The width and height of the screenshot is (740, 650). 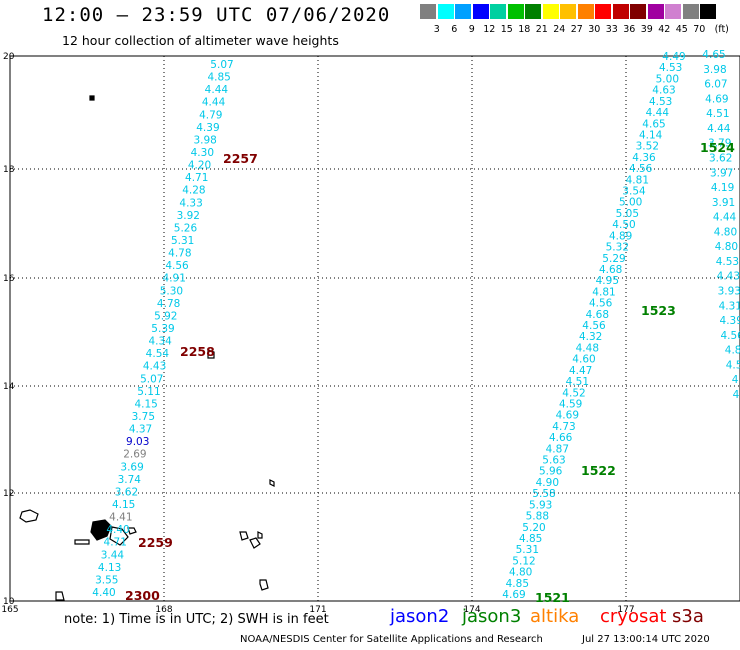 I want to click on pass-time-label: 1522, so click(x=598, y=470).